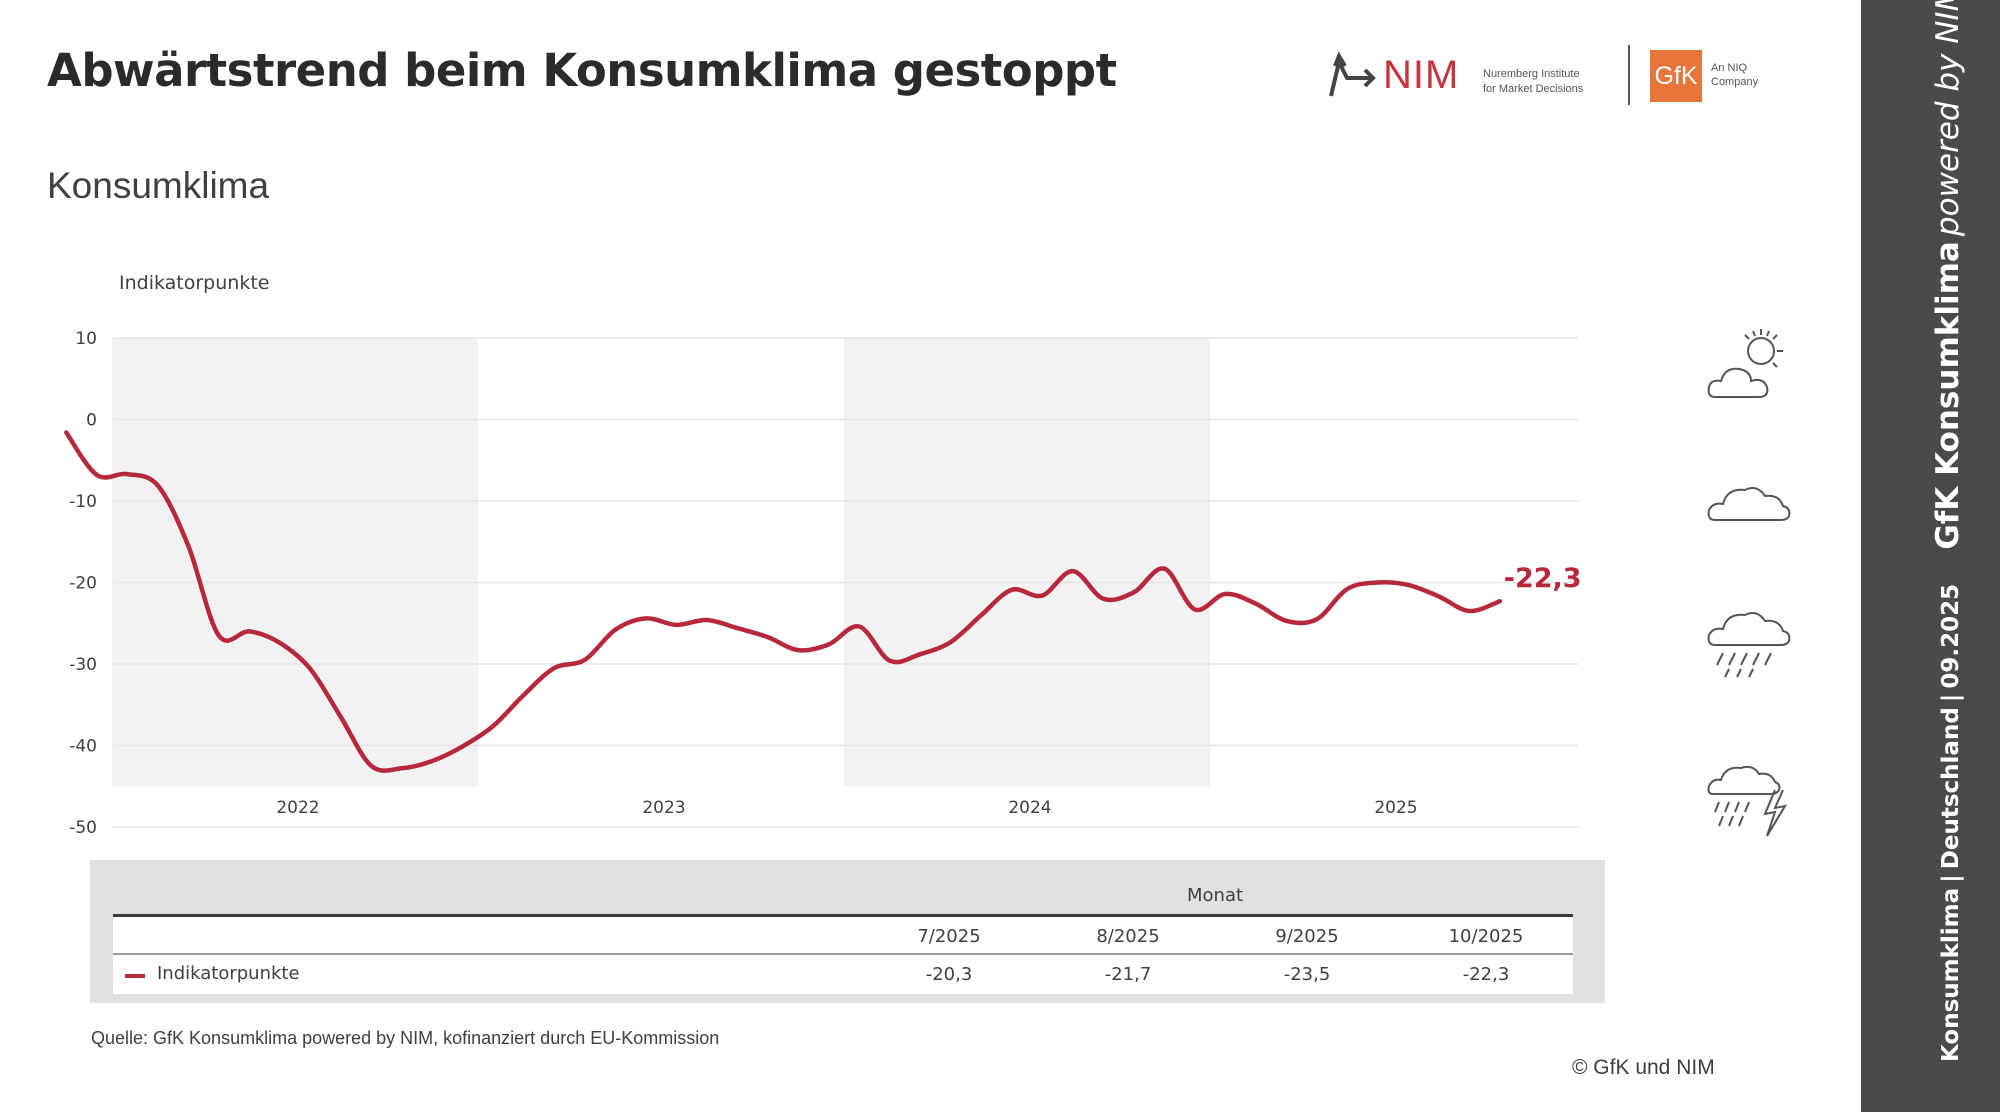 The height and width of the screenshot is (1112, 2000). I want to click on series-swatch, so click(135, 976).